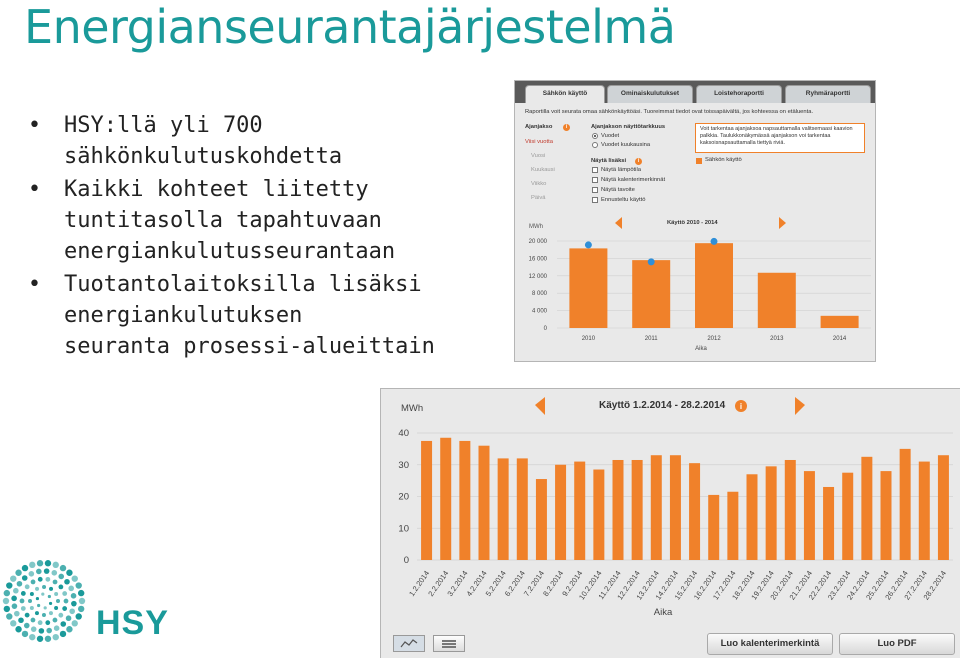 This screenshot has width=960, height=658. Describe the element at coordinates (628, 127) in the screenshot. I see `display-accuracy-label: Ajanjakson näyttötarkkuus` at that location.